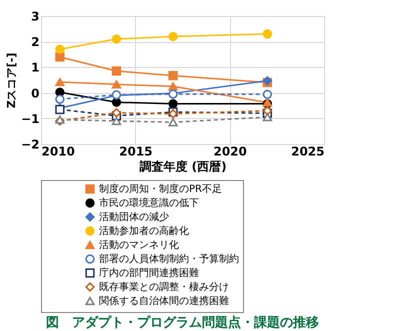 This screenshot has height=331, width=420. Describe the element at coordinates (169, 259) in the screenshot. I see `legend-label: 部署の人員体制制約・予算制約` at that location.